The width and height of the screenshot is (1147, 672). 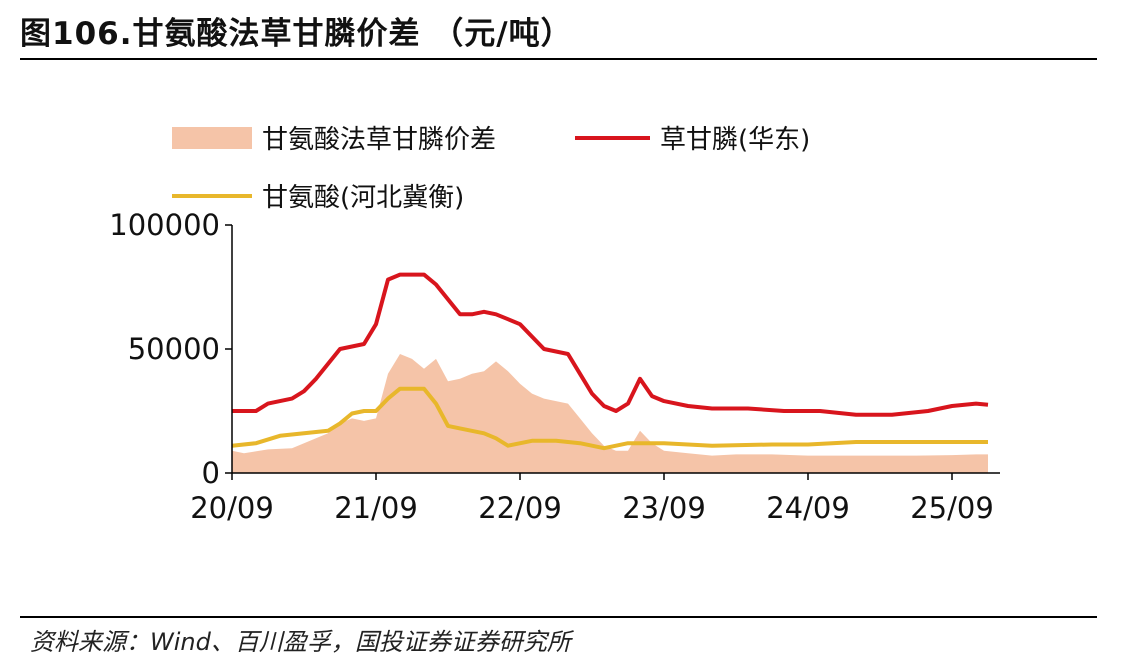 I want to click on y-tick-label: 50000, so click(x=174, y=349).